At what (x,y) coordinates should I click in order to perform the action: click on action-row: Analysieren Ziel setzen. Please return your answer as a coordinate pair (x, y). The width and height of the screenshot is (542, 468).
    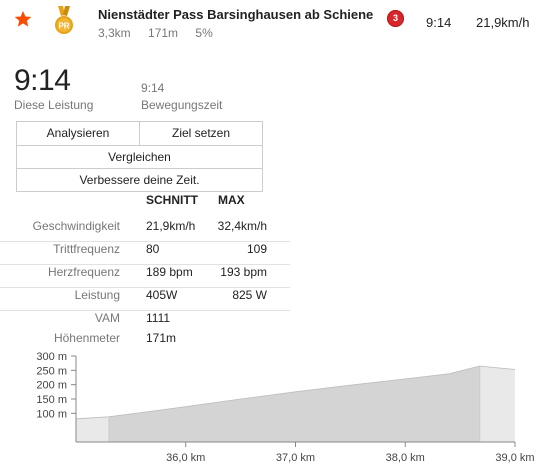
    Looking at the image, I should click on (139, 133).